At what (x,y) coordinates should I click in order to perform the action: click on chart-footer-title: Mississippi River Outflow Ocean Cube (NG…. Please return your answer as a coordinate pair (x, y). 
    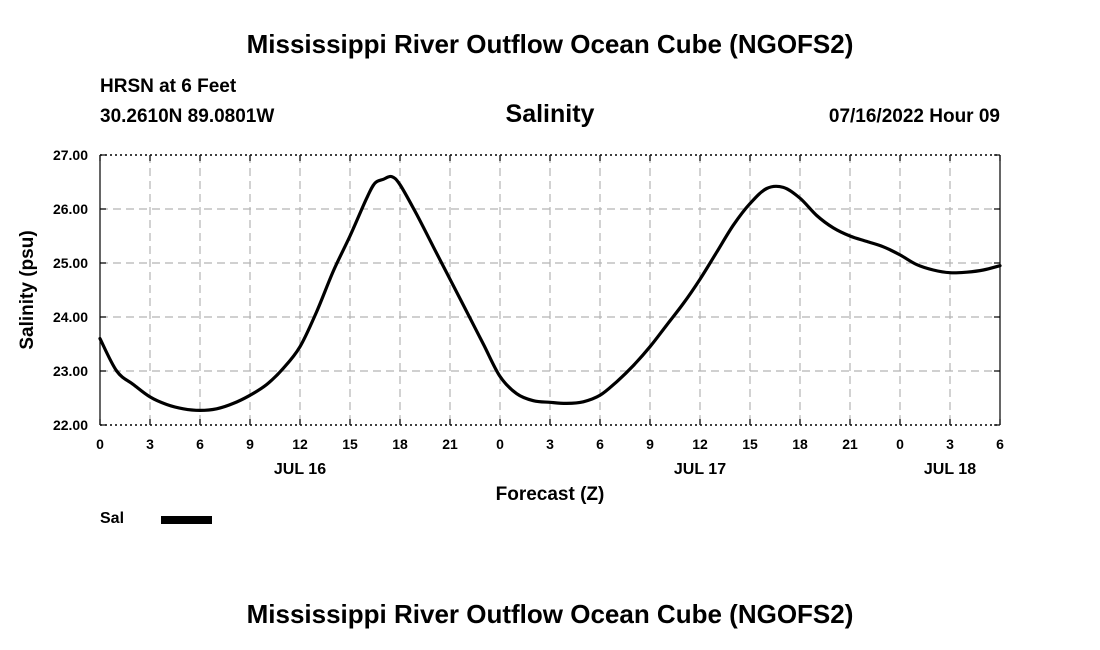
    Looking at the image, I should click on (550, 614).